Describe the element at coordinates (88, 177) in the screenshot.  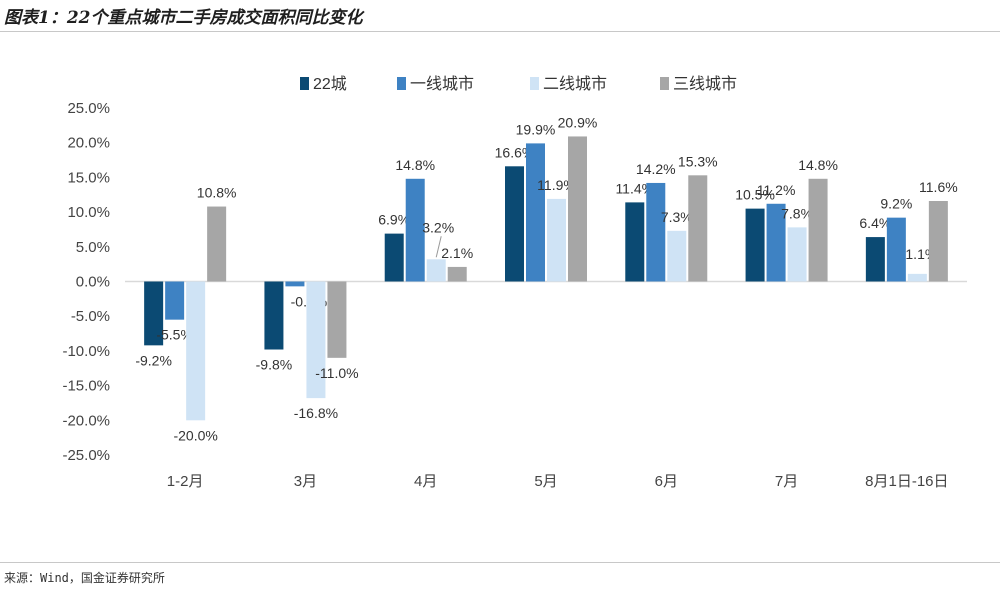
I see `y-tick-label: 15.0%` at that location.